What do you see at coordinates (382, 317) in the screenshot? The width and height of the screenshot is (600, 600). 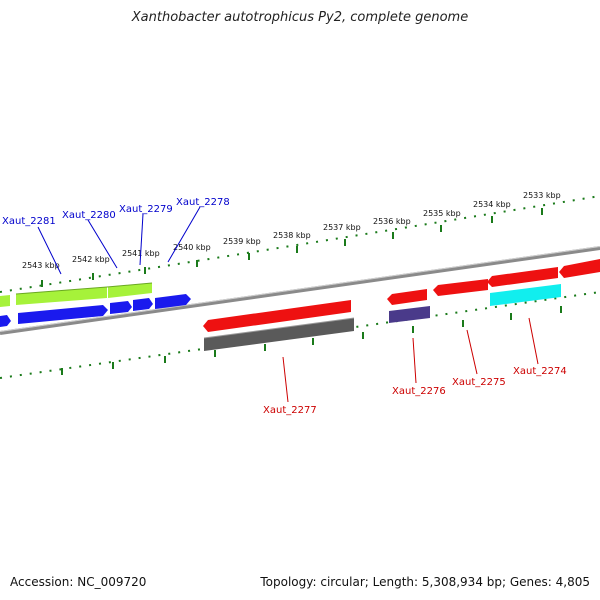 I see `reverse-cog-track` at bounding box center [382, 317].